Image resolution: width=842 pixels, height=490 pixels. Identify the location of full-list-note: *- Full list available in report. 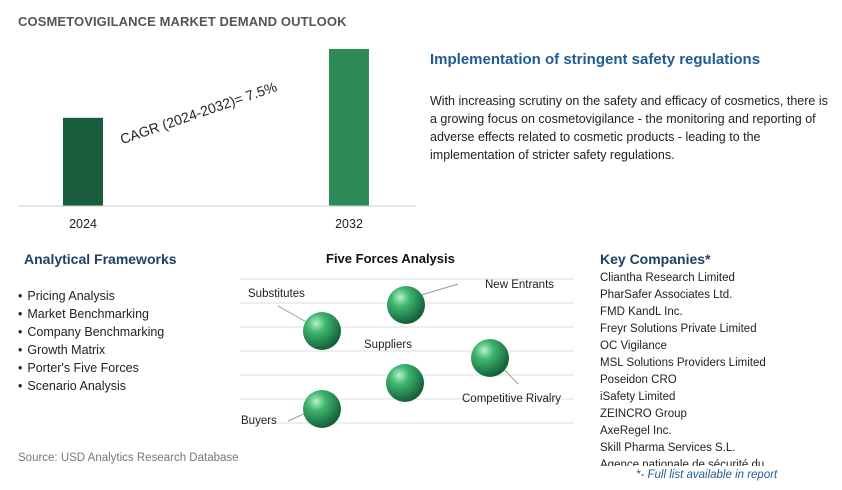
(707, 475).